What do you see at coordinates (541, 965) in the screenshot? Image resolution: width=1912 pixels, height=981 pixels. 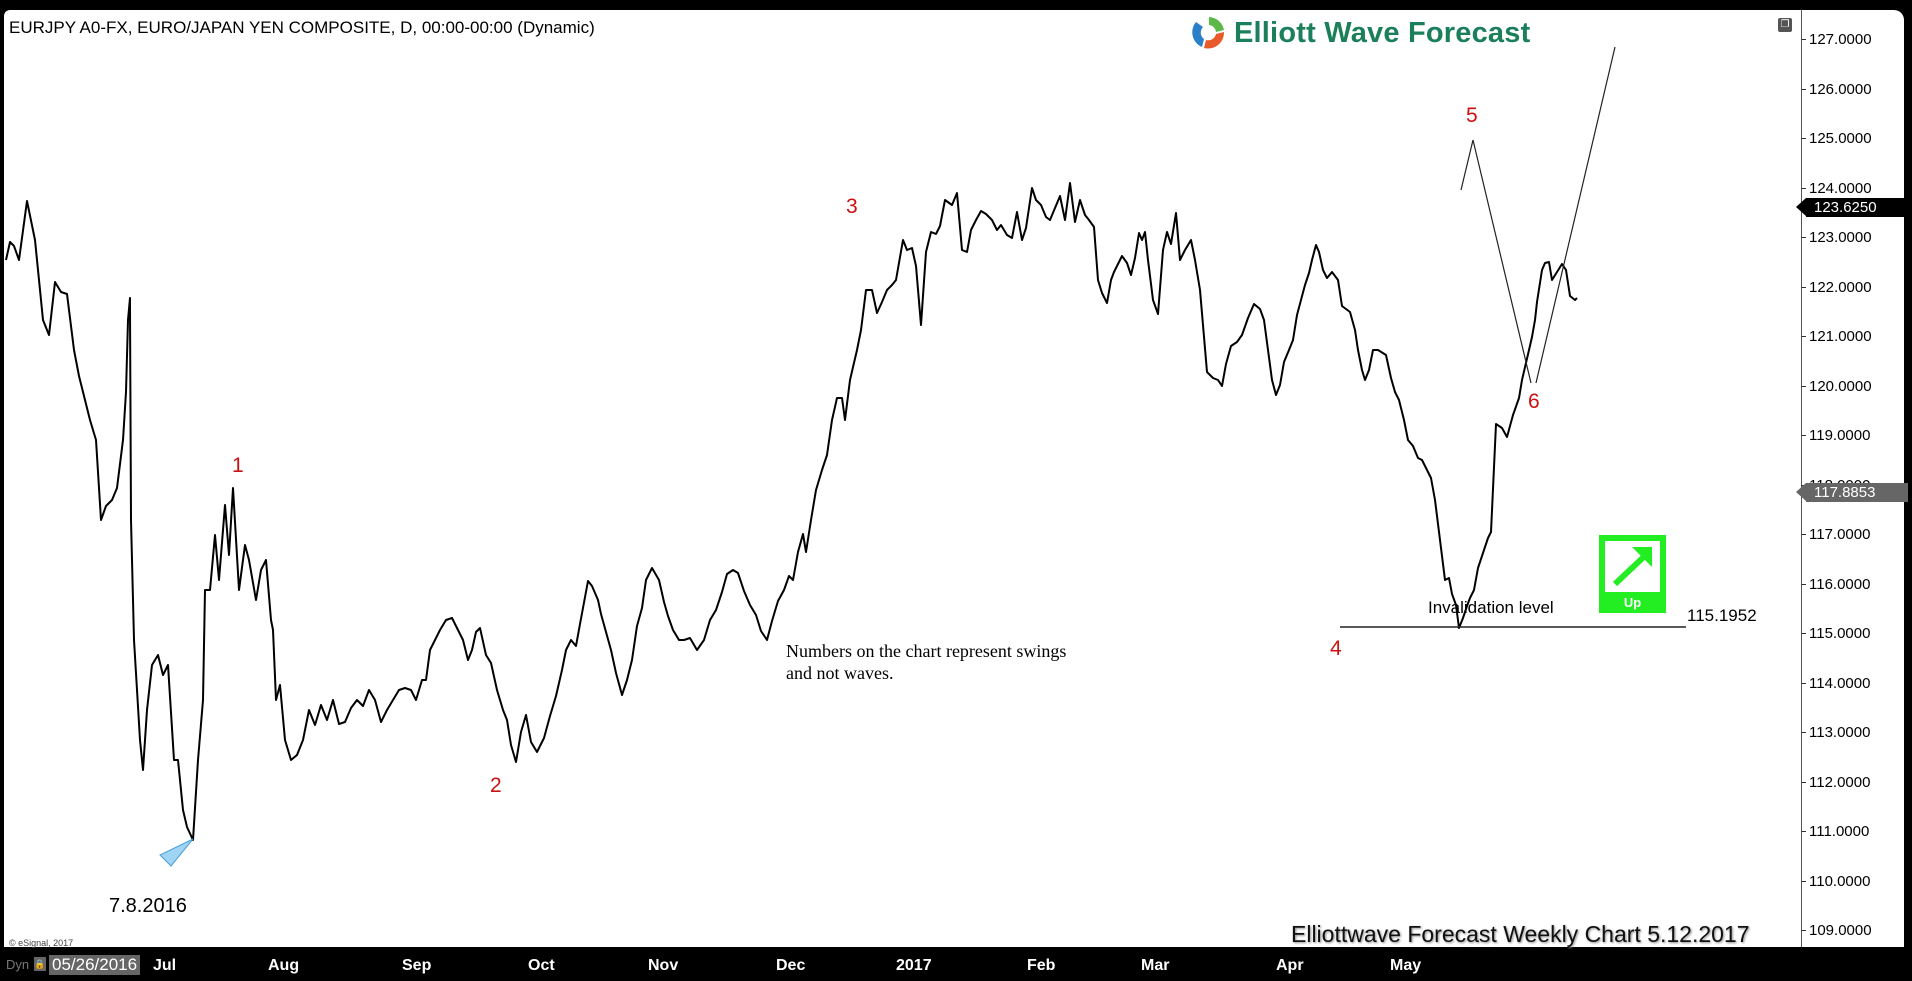 I see `x-tick-label: Oct` at bounding box center [541, 965].